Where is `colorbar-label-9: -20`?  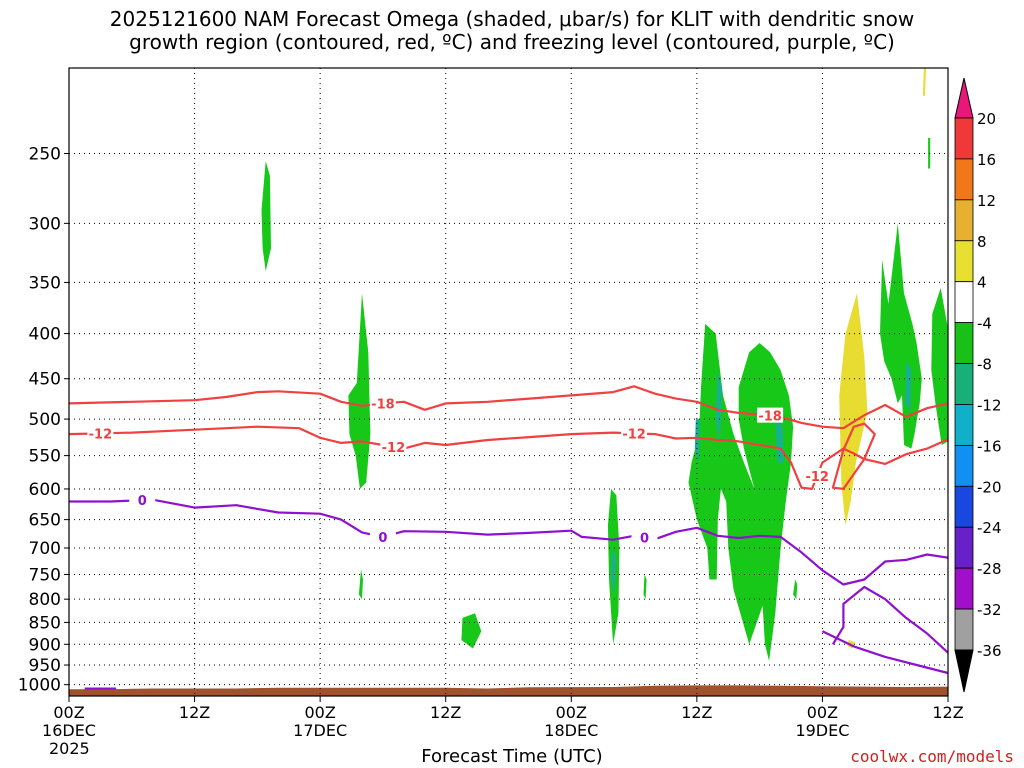 colorbar-label-9: -20 is located at coordinates (989, 487).